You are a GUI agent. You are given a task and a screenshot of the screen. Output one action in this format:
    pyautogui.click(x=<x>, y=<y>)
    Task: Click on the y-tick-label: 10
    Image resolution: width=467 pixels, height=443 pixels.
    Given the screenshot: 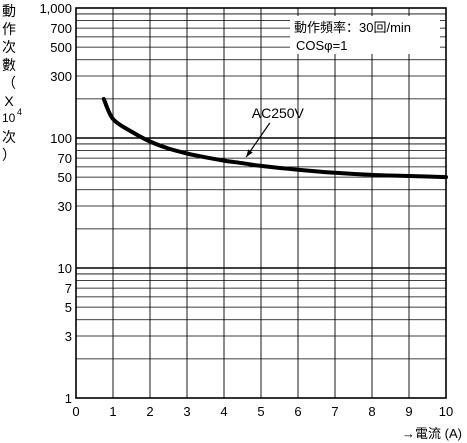 What is the action you would take?
    pyautogui.click(x=65, y=268)
    